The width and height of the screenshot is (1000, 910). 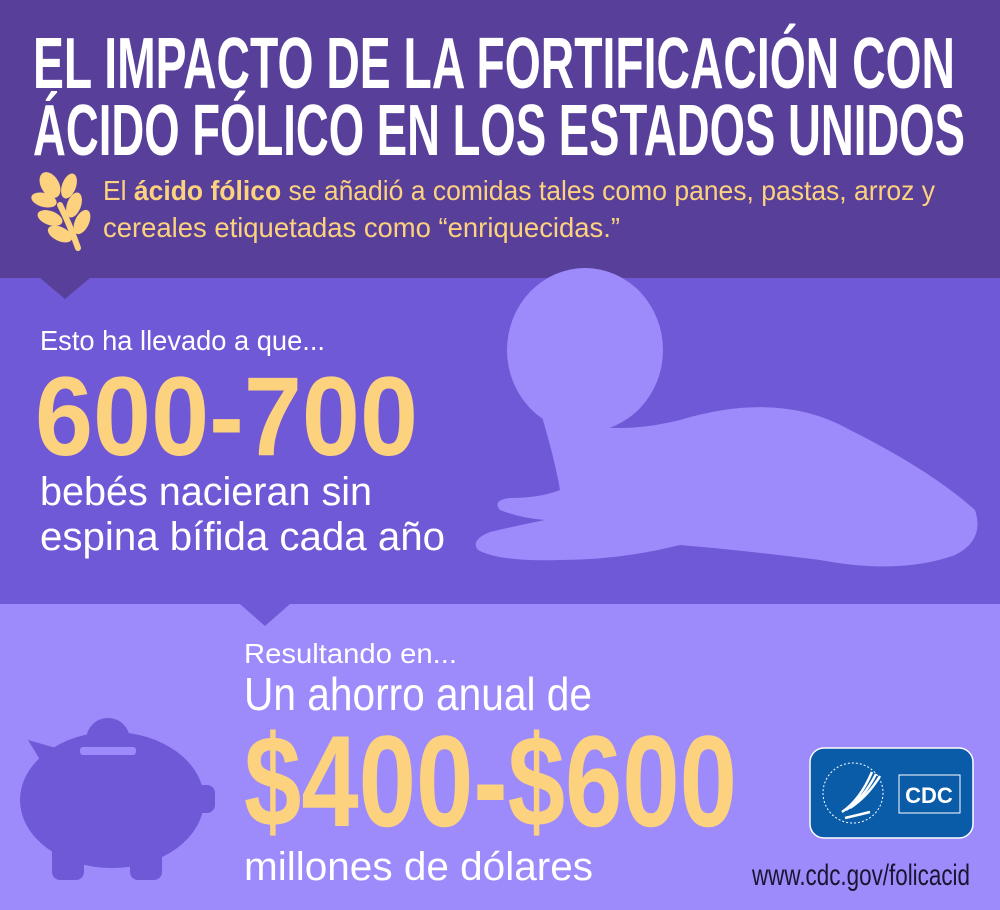 I want to click on births-line-2: espina bífida cada año, so click(x=242, y=537).